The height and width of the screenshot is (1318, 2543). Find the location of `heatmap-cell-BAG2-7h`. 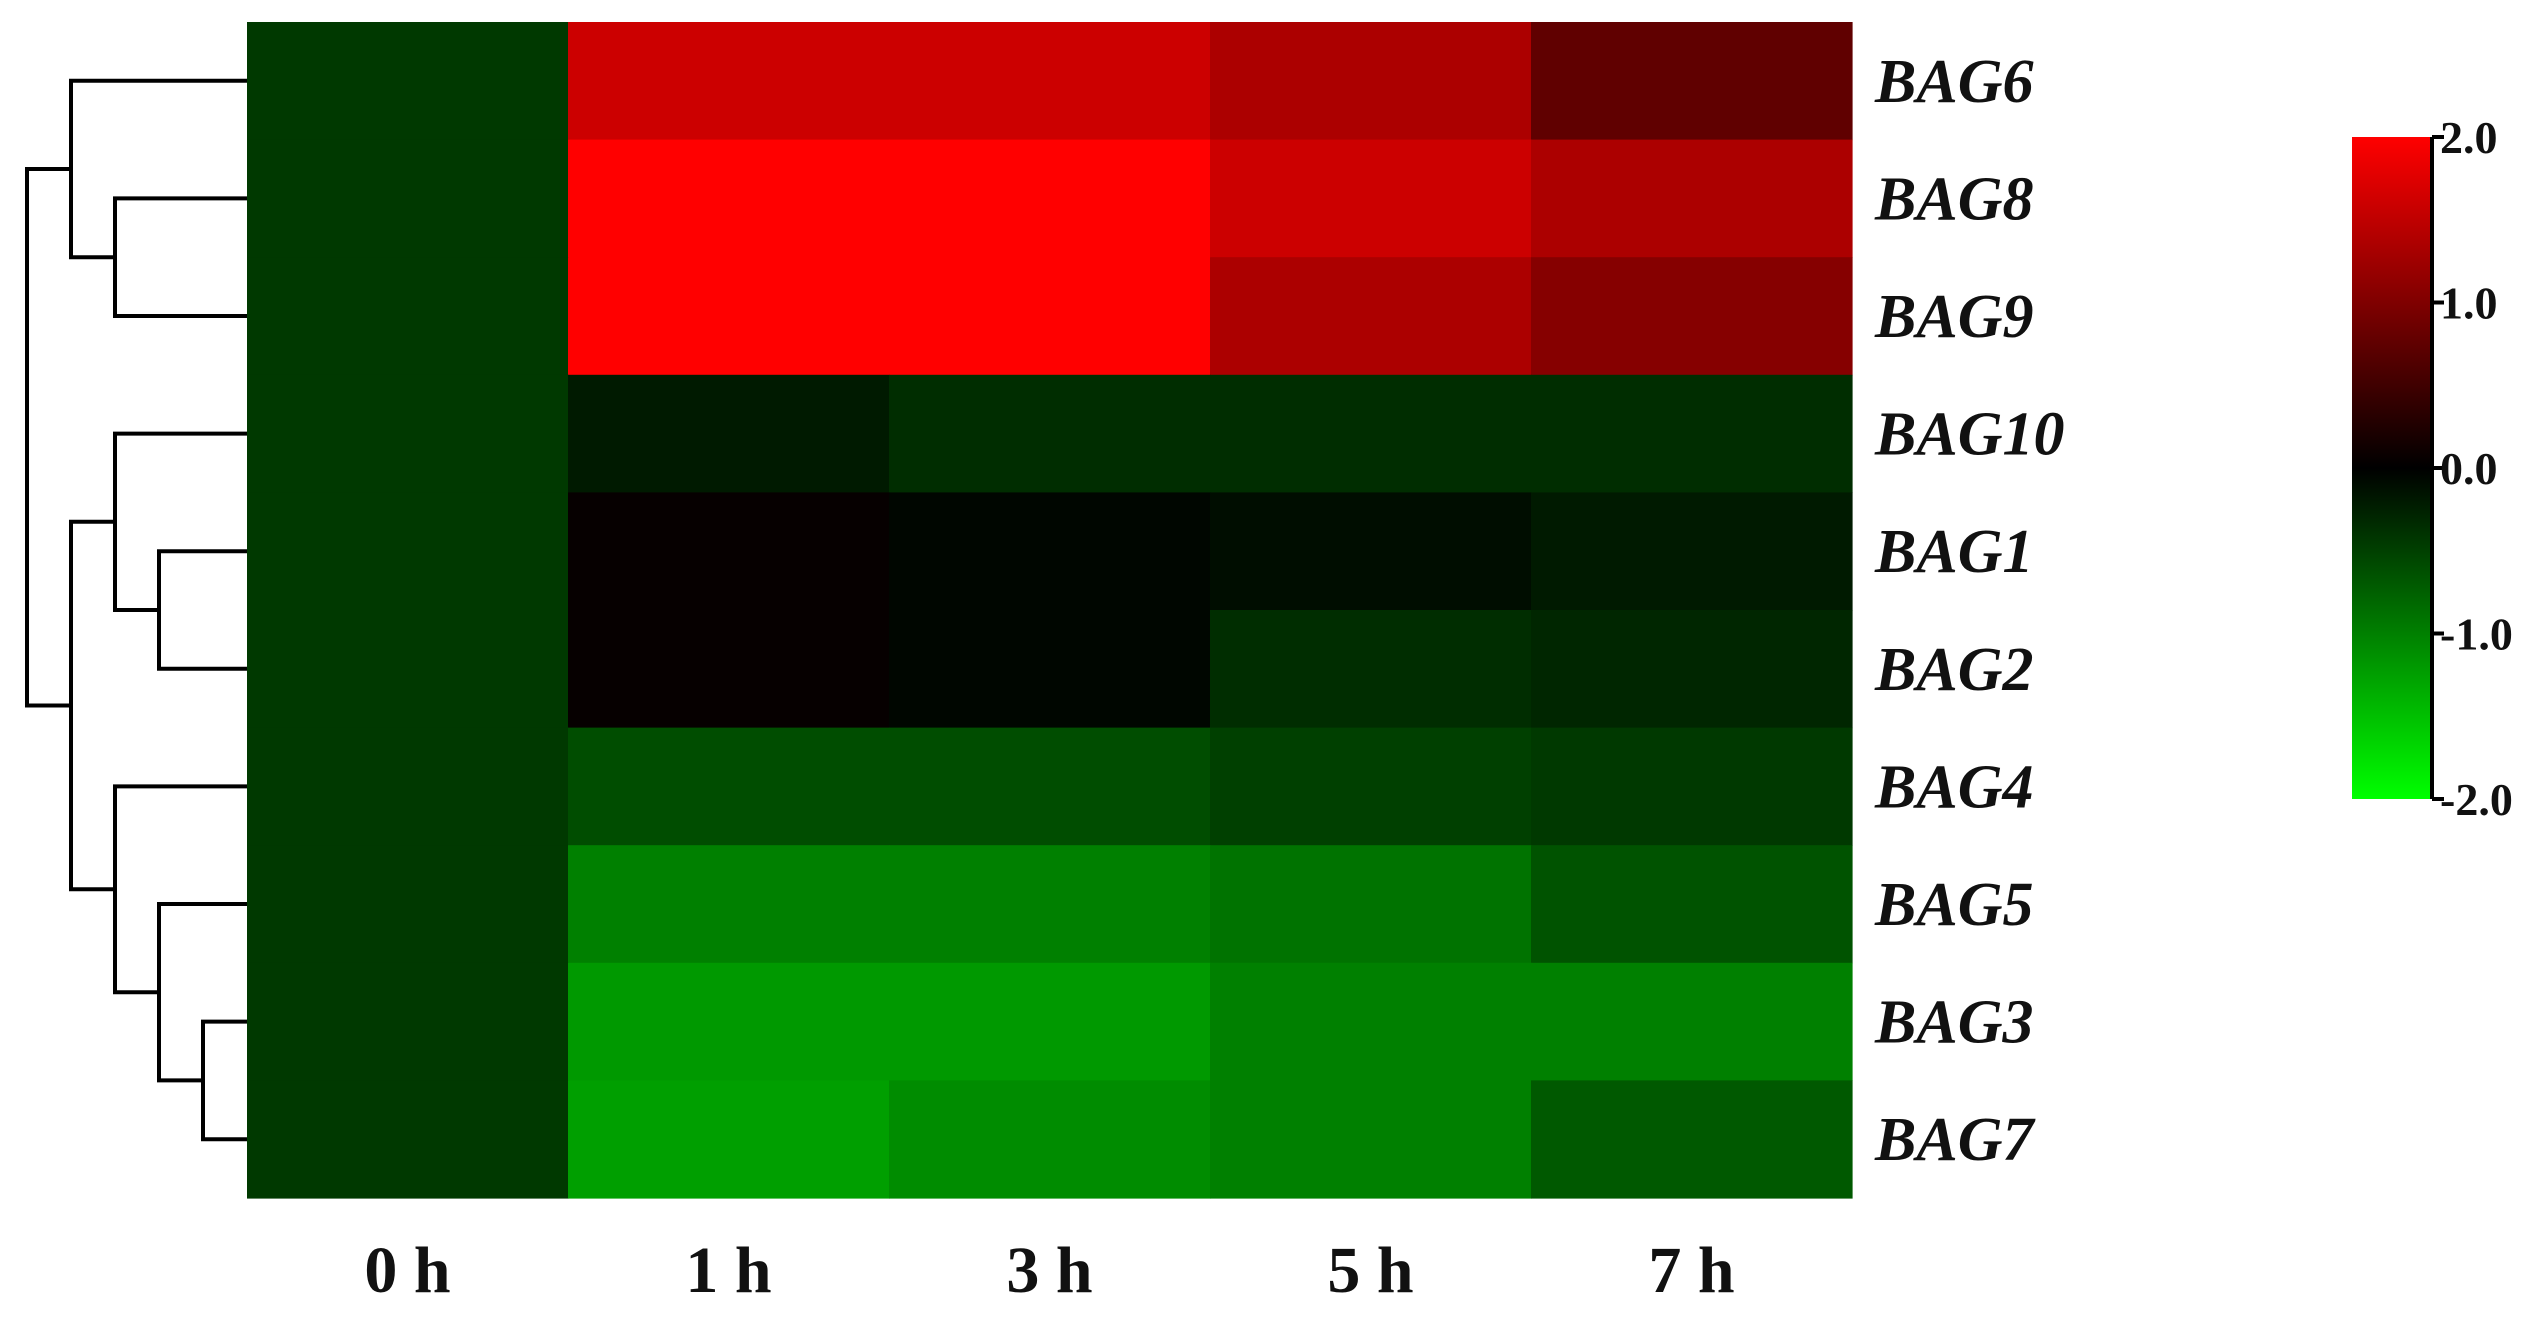

heatmap-cell-BAG2-7h is located at coordinates (1692, 669).